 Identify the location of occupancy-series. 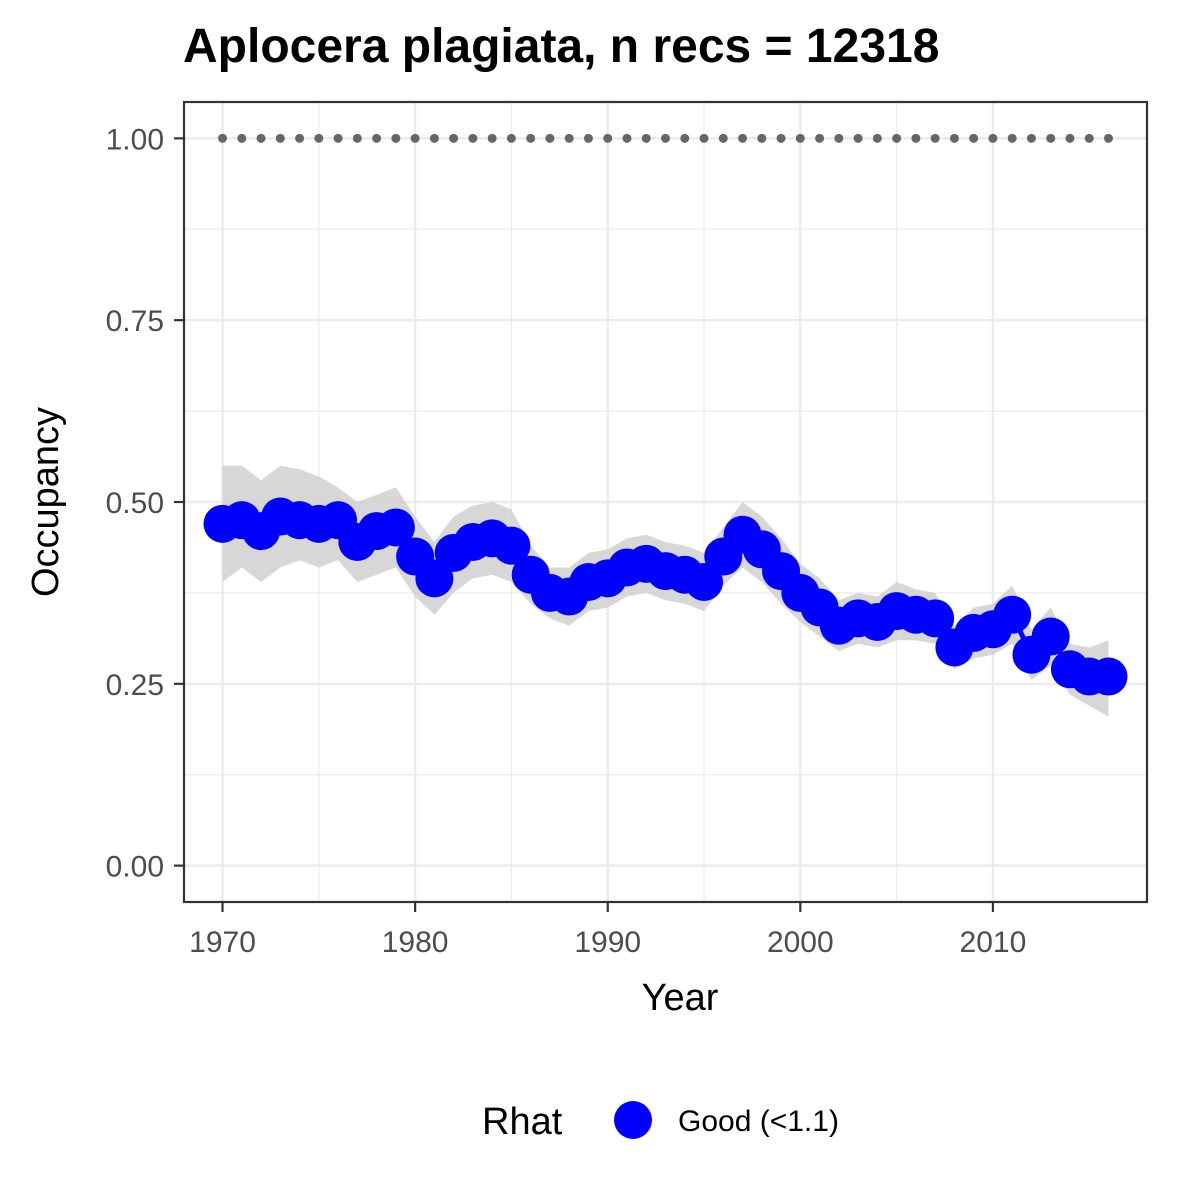
(665, 596).